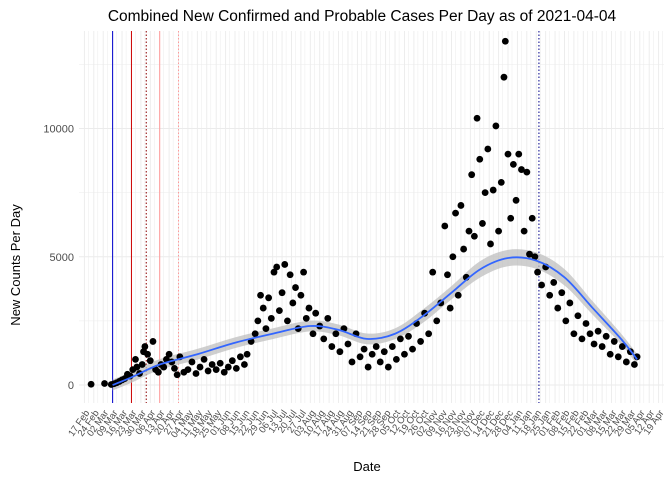 The image size is (672, 480). What do you see at coordinates (366, 466) in the screenshot?
I see `x-axis-title: Date` at bounding box center [366, 466].